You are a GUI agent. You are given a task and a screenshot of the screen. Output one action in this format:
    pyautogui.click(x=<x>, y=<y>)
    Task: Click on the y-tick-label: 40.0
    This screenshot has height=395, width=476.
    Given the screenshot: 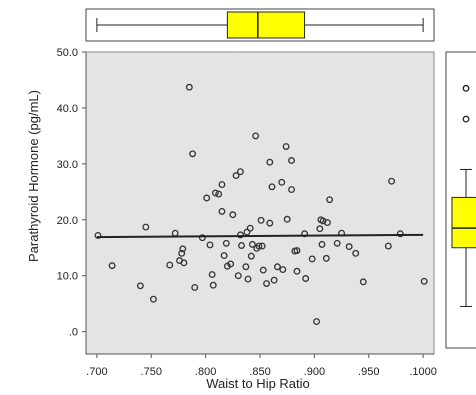 What is the action you would take?
    pyautogui.click(x=67, y=109)
    